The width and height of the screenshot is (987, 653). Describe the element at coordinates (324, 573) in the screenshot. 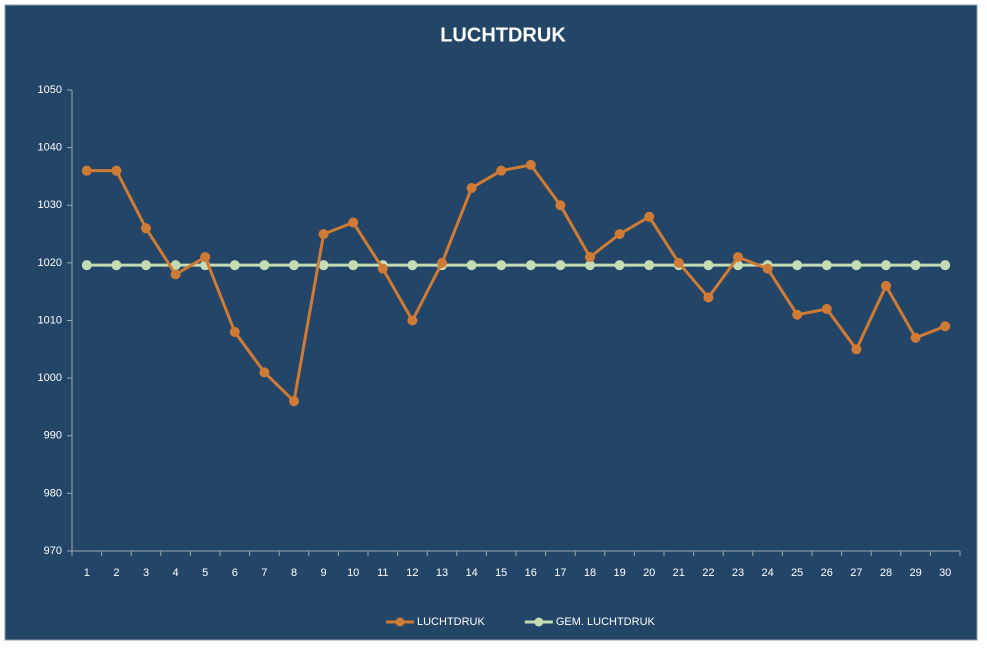

I see `x-tick-label: 9` at that location.